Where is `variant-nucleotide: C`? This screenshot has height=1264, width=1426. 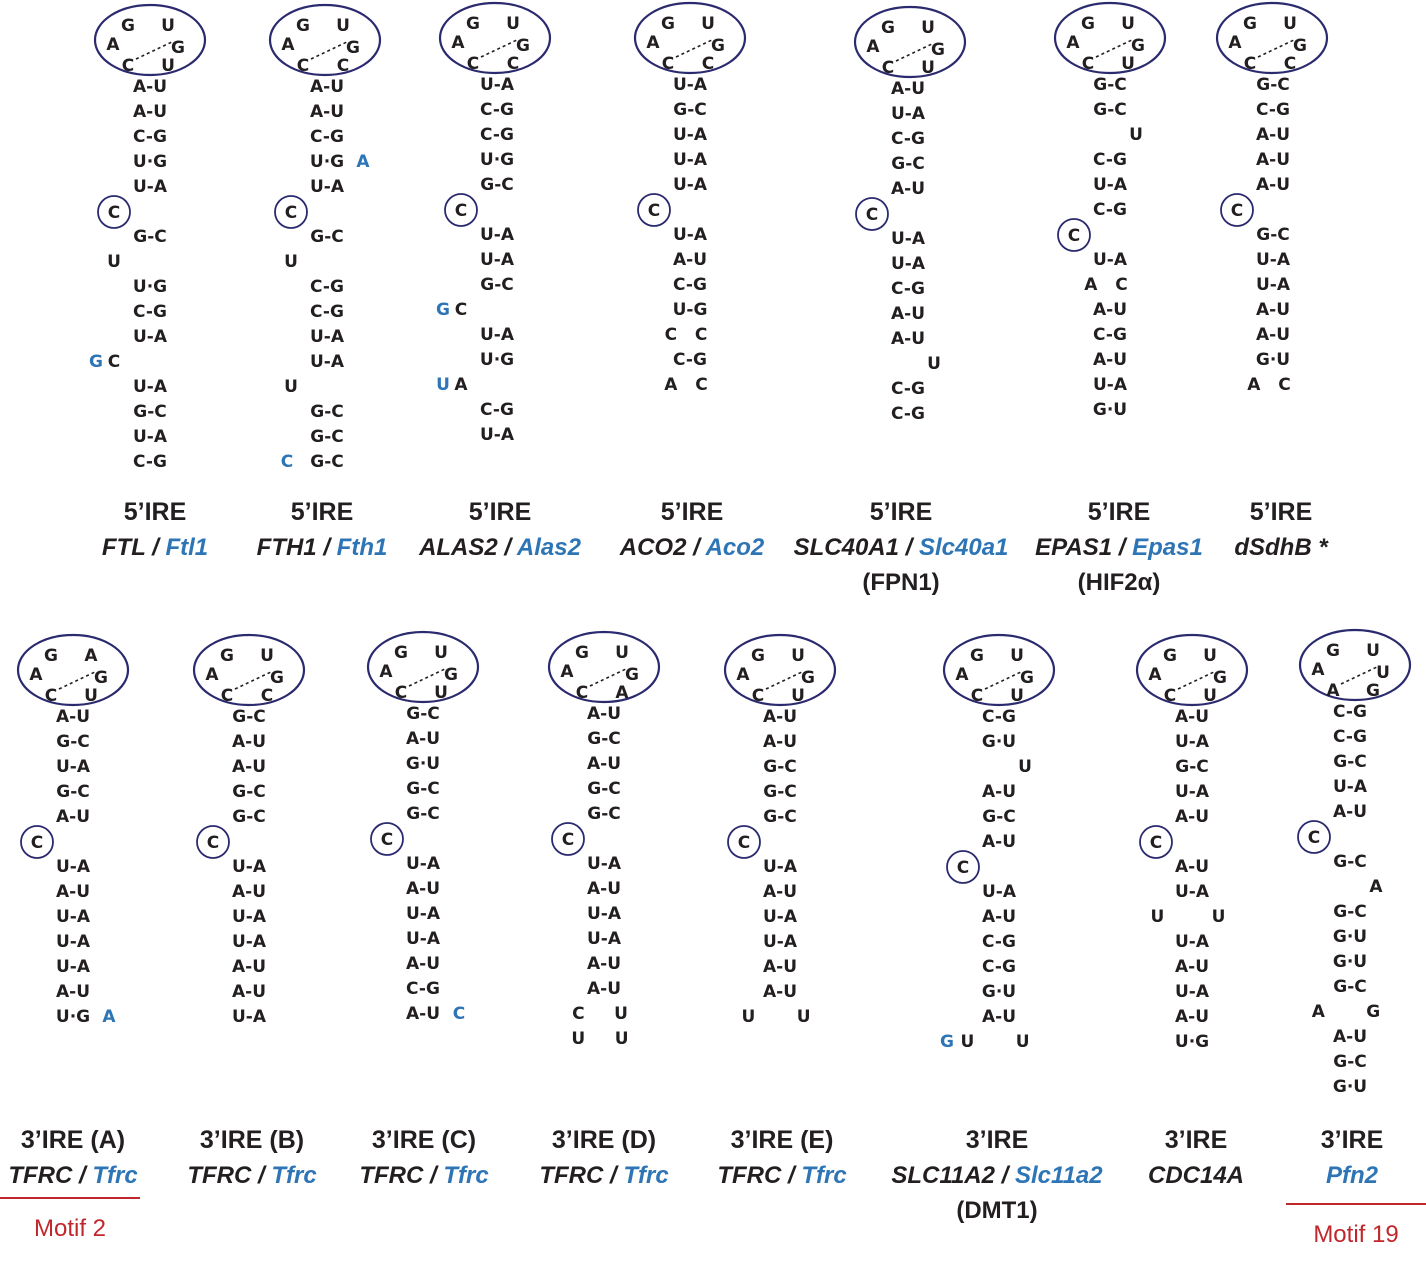 variant-nucleotide: C is located at coordinates (287, 462).